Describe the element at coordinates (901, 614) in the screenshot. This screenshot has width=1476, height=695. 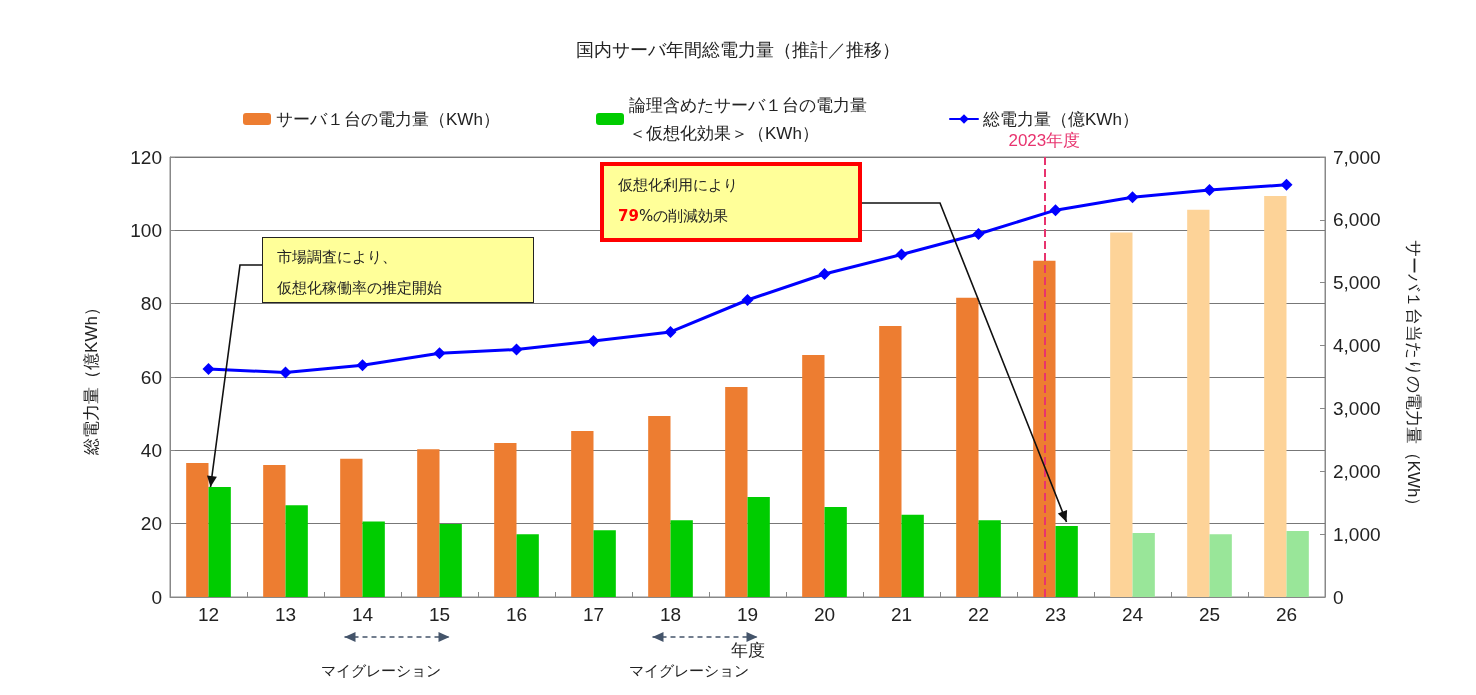
I see `x-tick-label: 21` at that location.